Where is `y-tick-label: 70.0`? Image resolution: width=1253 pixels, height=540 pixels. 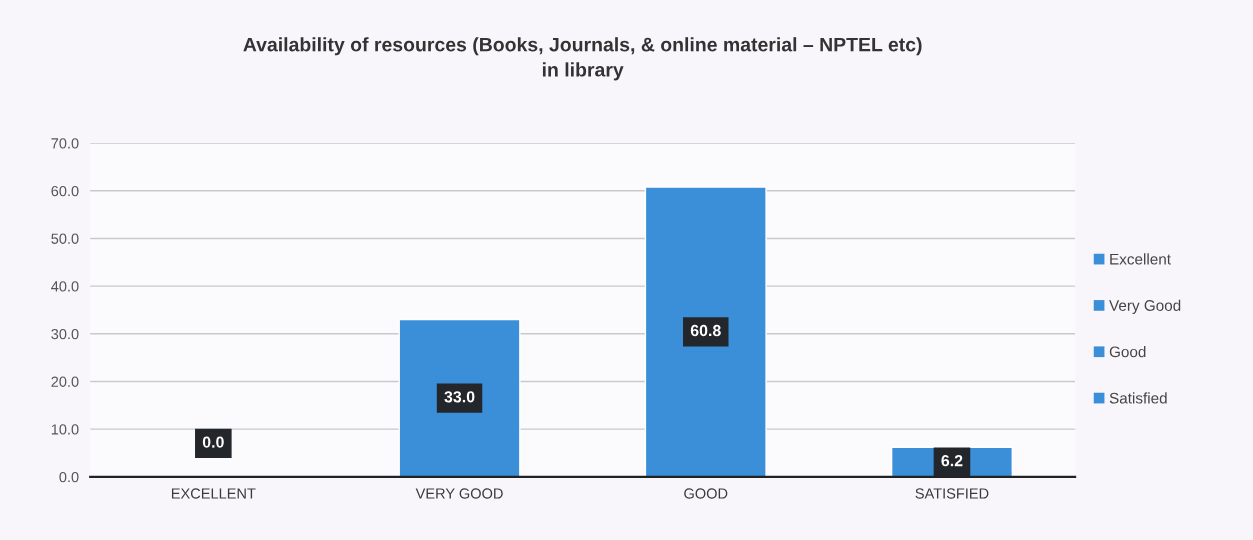
y-tick-label: 70.0 is located at coordinates (65, 143).